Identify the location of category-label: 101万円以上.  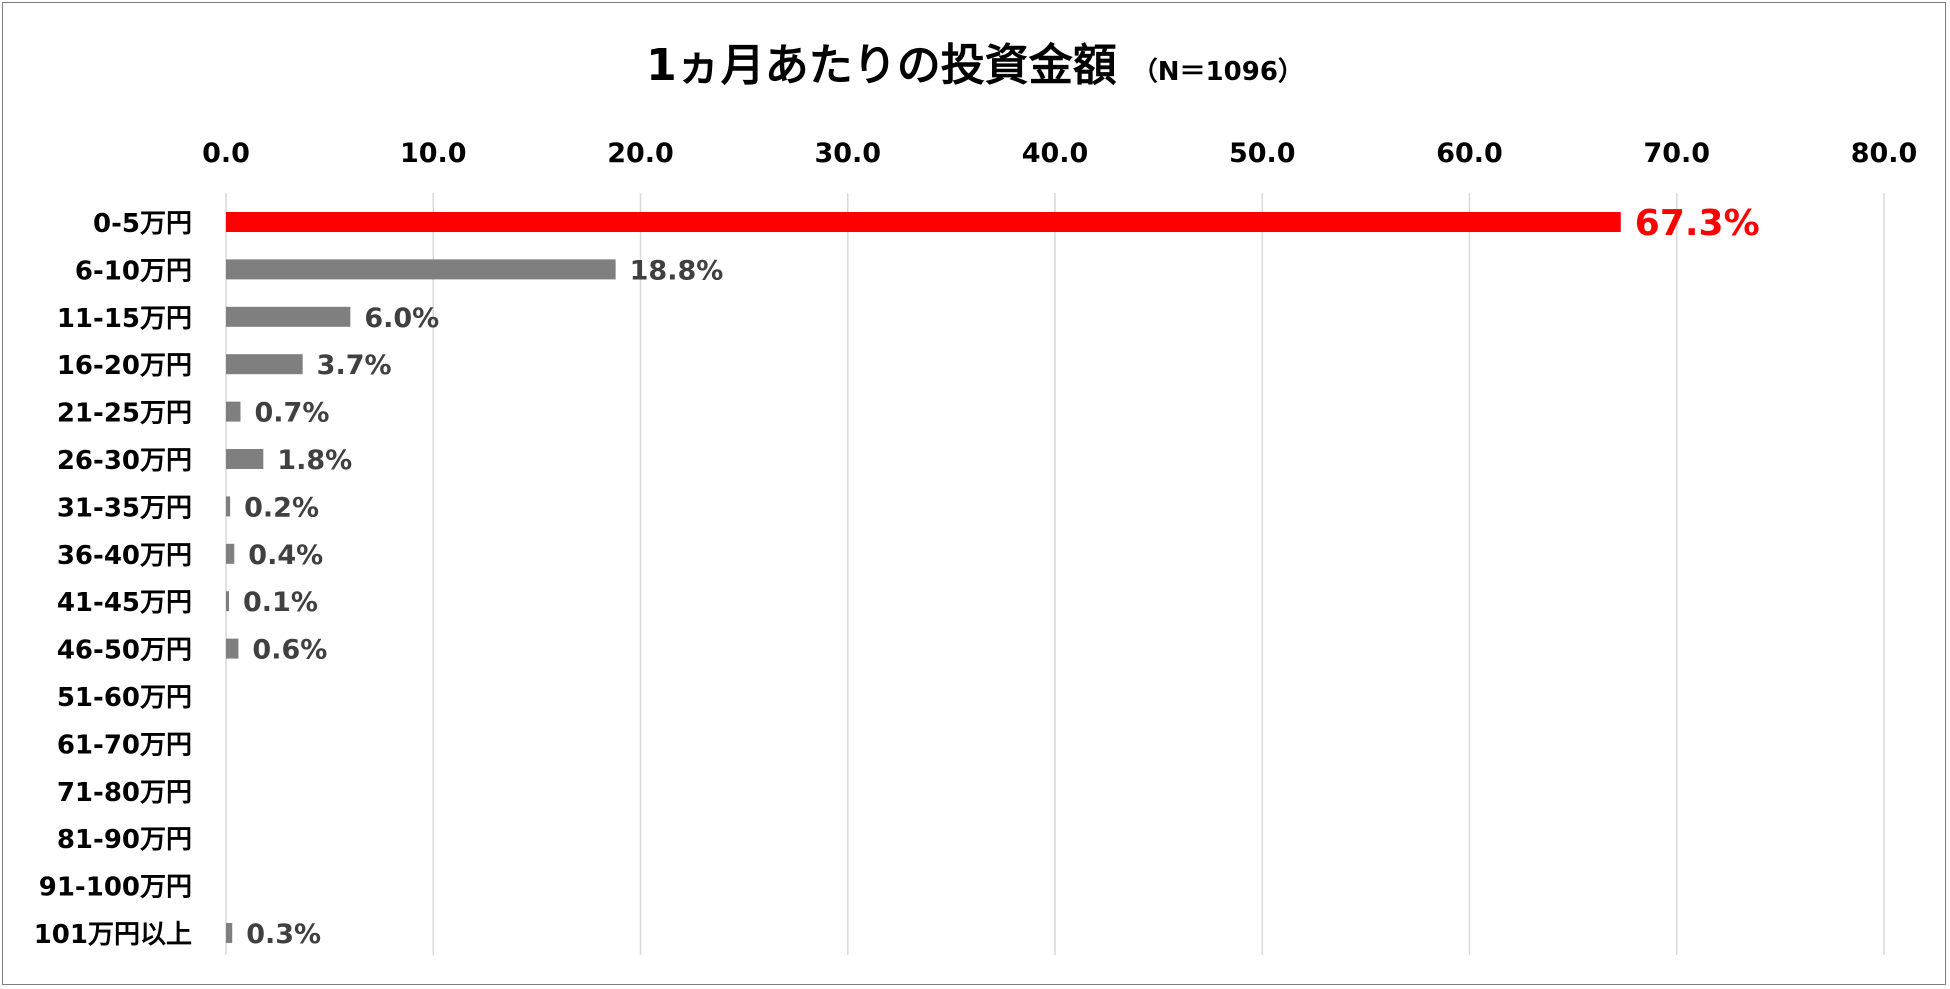
(113, 935).